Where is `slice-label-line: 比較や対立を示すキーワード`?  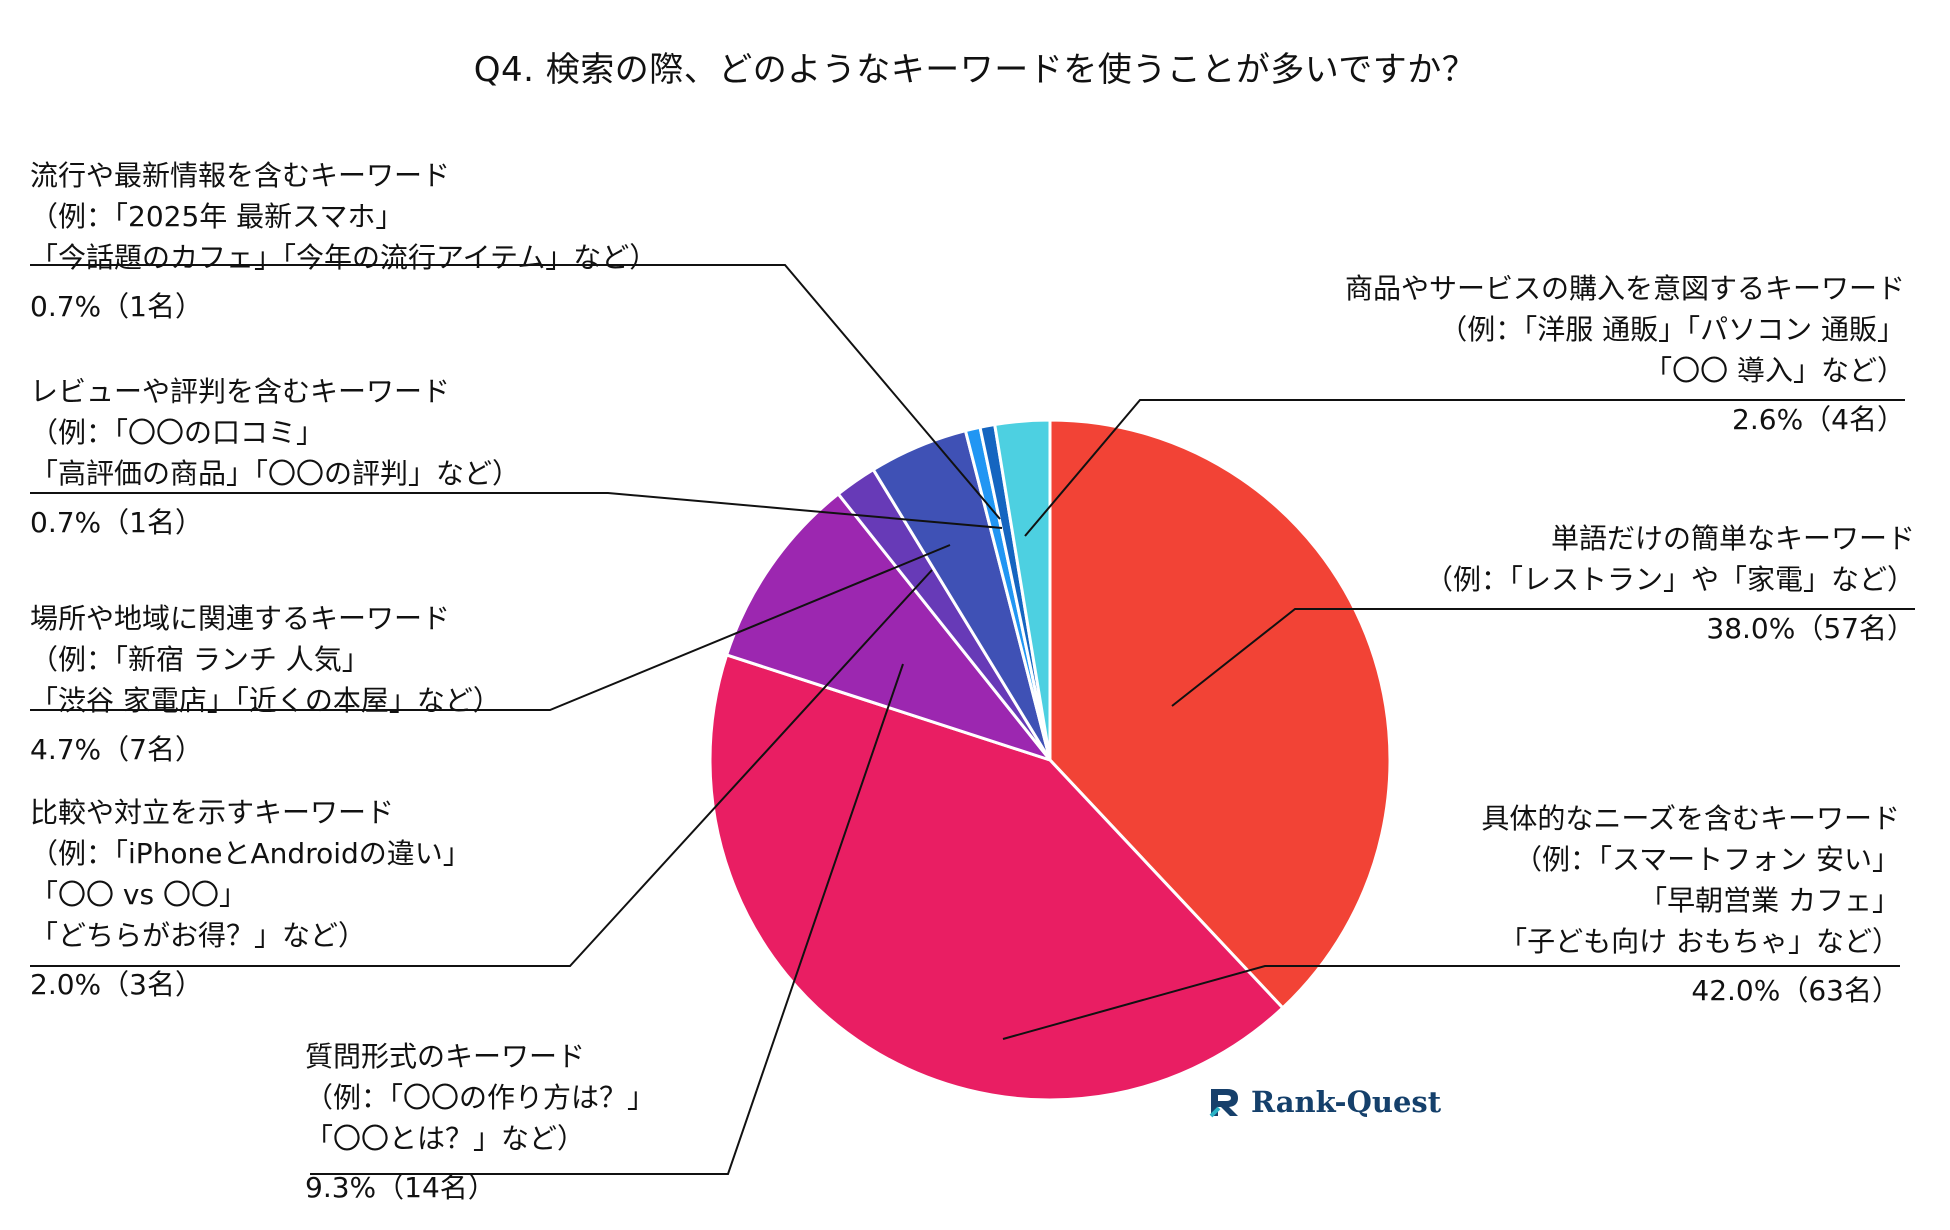 slice-label-line: 比較や対立を示すキーワード is located at coordinates (212, 812).